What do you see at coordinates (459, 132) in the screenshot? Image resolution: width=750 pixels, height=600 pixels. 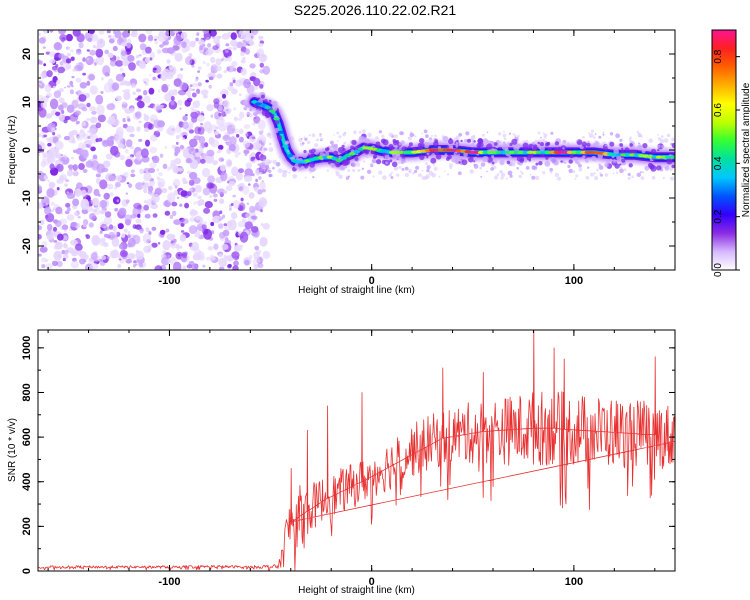 I see `spectrogram-signal-layer` at bounding box center [459, 132].